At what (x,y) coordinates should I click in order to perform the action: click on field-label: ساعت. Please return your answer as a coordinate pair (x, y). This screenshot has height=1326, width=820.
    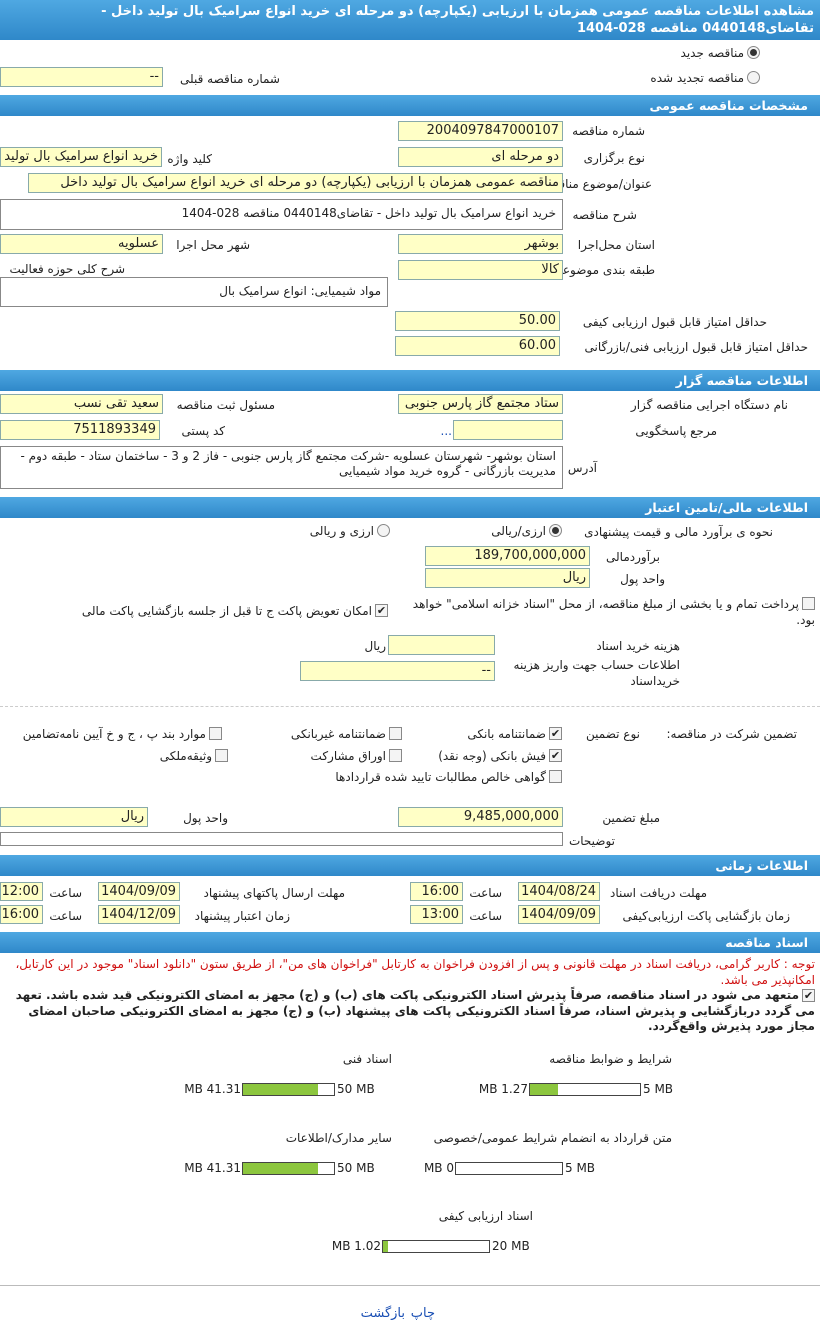
    Looking at the image, I should click on (485, 893).